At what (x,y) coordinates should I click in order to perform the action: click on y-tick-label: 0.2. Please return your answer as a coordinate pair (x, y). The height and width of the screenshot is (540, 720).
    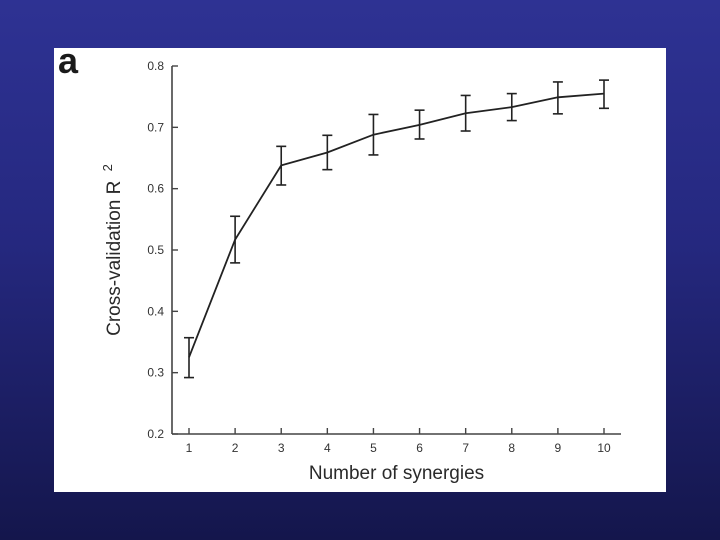
    Looking at the image, I should click on (155, 434).